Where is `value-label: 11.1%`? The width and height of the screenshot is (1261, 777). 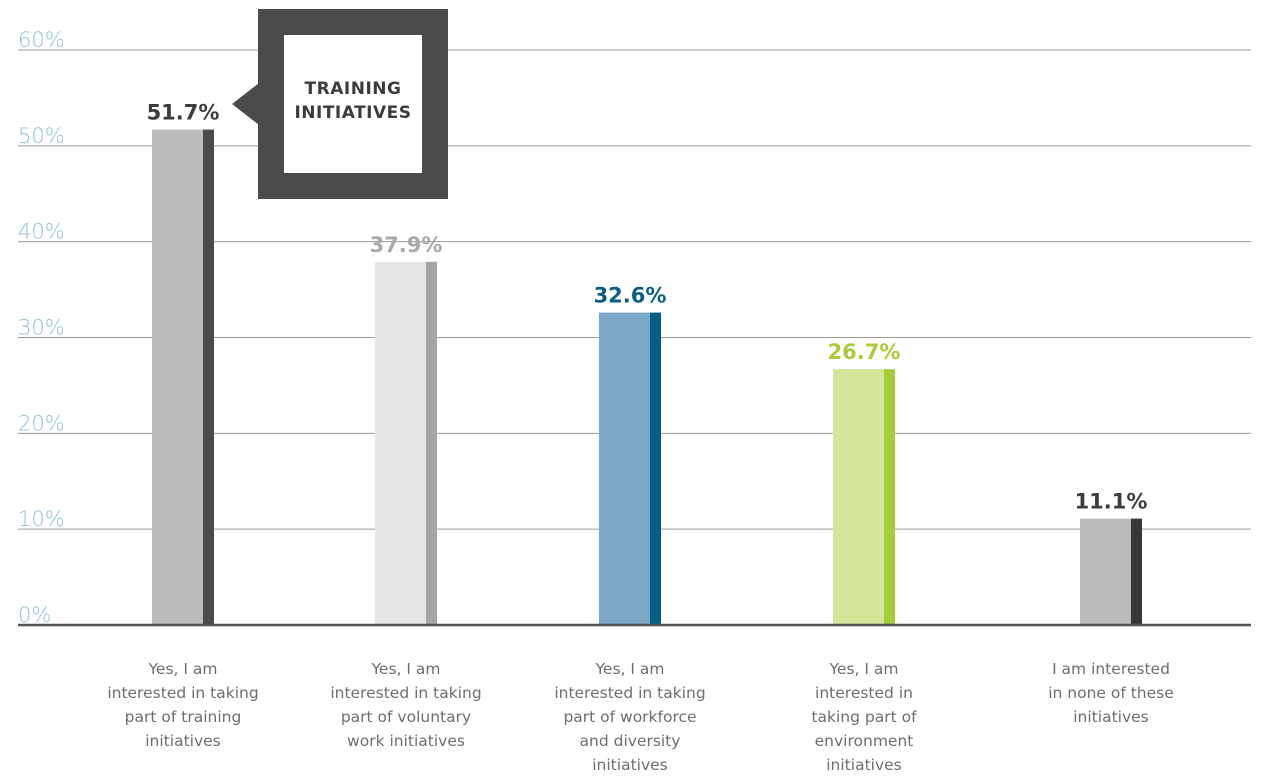 value-label: 11.1% is located at coordinates (1111, 502).